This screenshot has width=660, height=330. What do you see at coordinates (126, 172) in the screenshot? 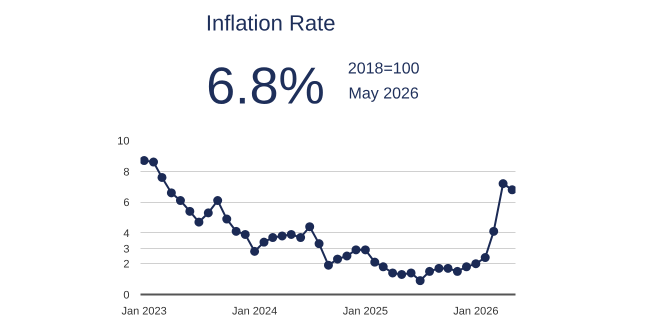
I see `y-tick-label: 8` at bounding box center [126, 172].